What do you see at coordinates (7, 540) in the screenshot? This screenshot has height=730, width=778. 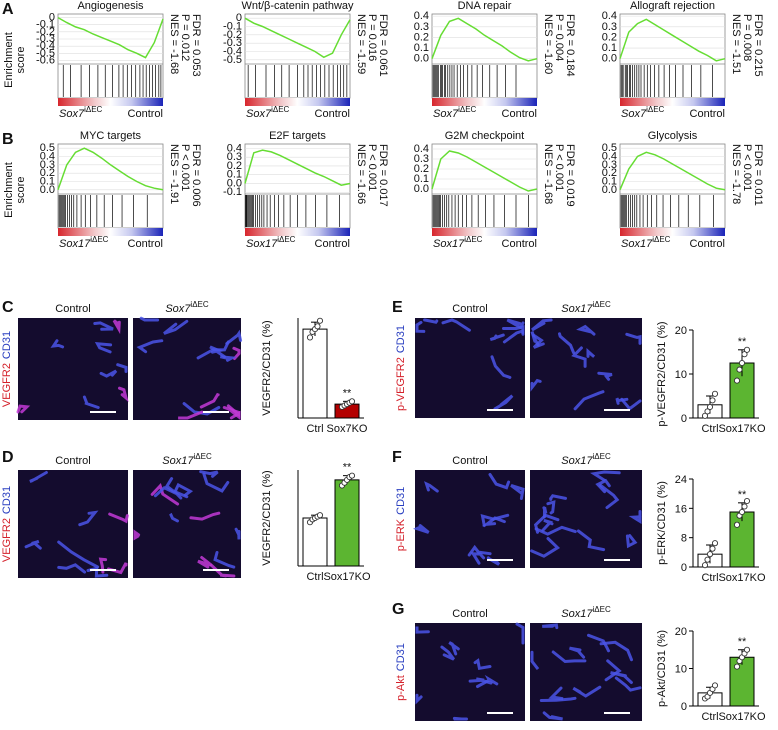 I see `stain-word: VEGFR2` at bounding box center [7, 540].